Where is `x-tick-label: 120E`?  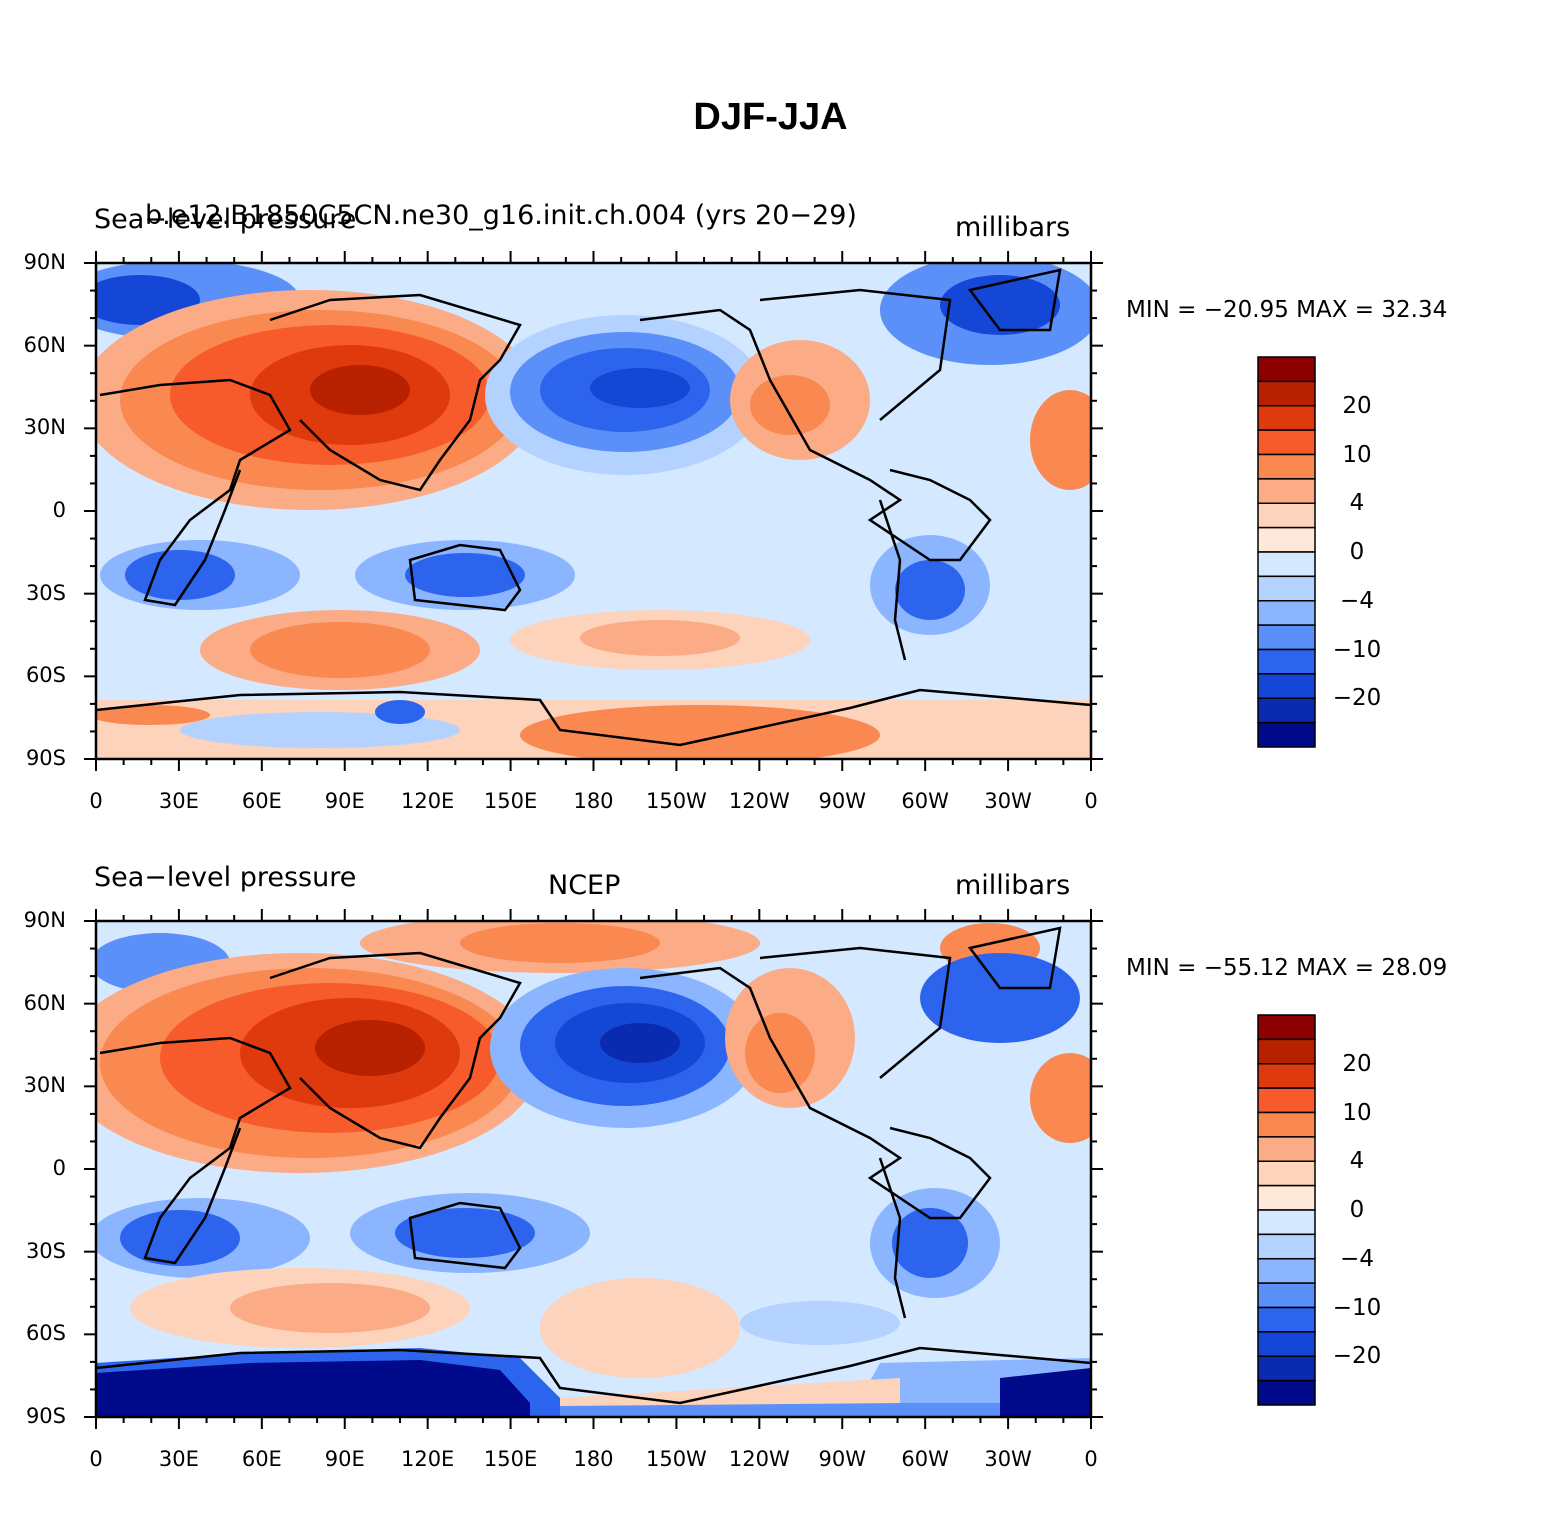 x-tick-label: 120E is located at coordinates (427, 801).